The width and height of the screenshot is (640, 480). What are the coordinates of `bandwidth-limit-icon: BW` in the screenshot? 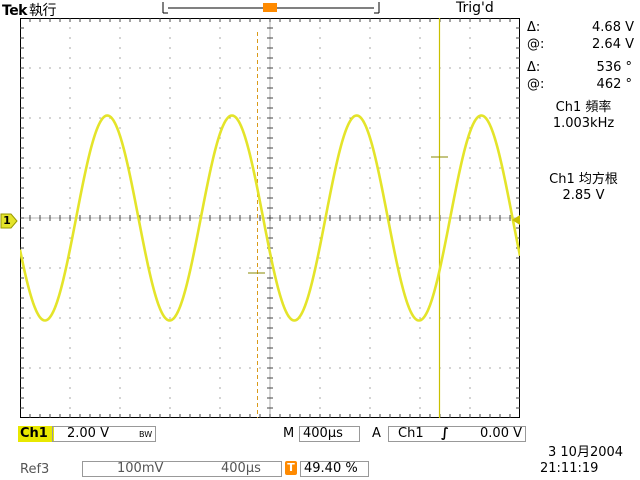 It's located at (146, 434).